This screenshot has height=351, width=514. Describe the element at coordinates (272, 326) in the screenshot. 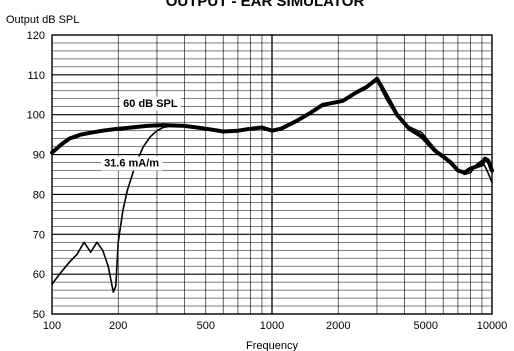

I see `x-tick-label: 1000` at that location.